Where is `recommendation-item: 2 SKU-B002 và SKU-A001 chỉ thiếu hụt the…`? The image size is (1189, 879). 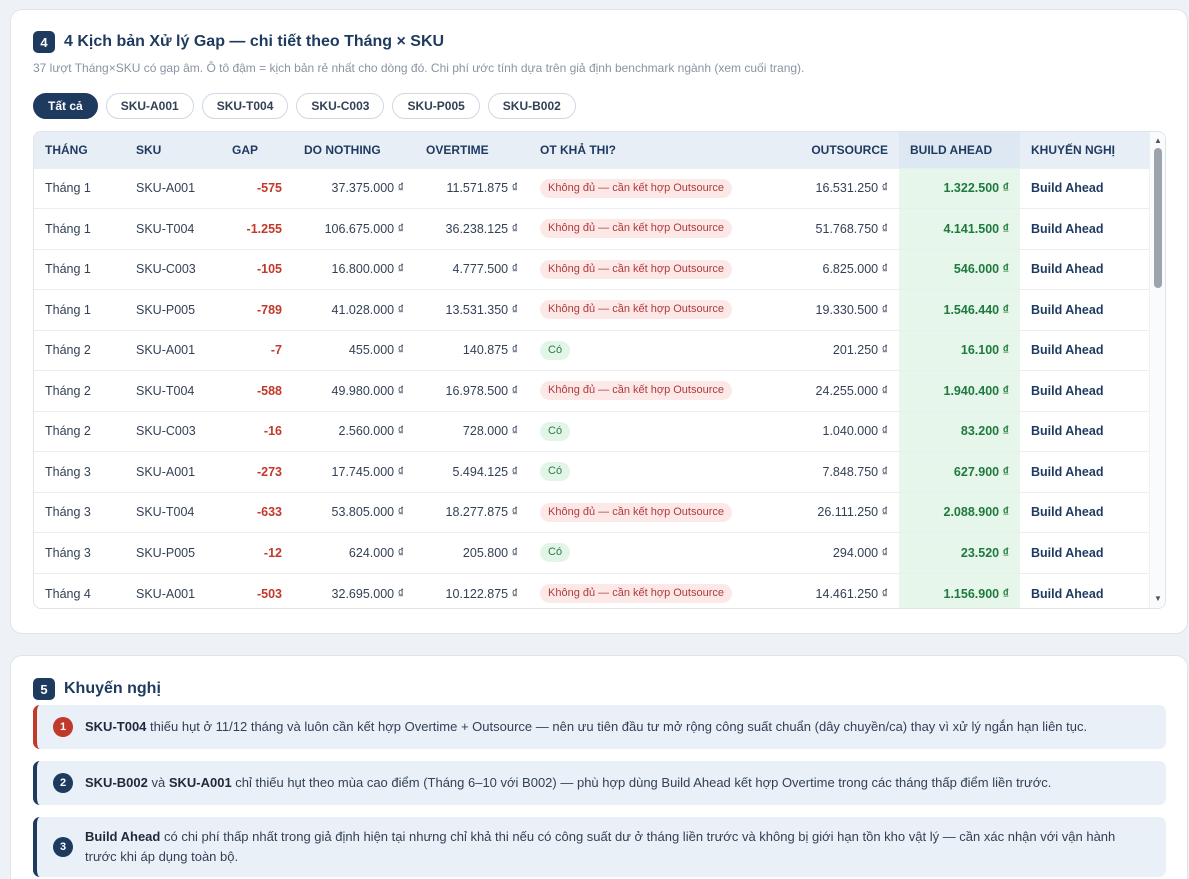
recommendation-item: 2 SKU-B002 và SKU-A001 chỉ thiếu hụt the… is located at coordinates (599, 783).